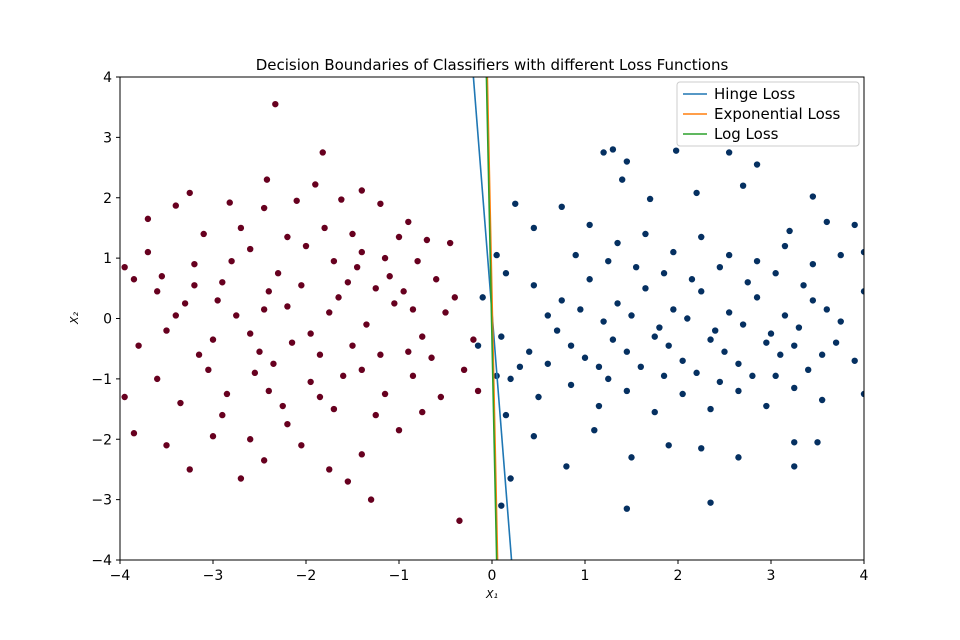 This screenshot has width=960, height=640. I want to click on x-tick-label: −1, so click(399, 576).